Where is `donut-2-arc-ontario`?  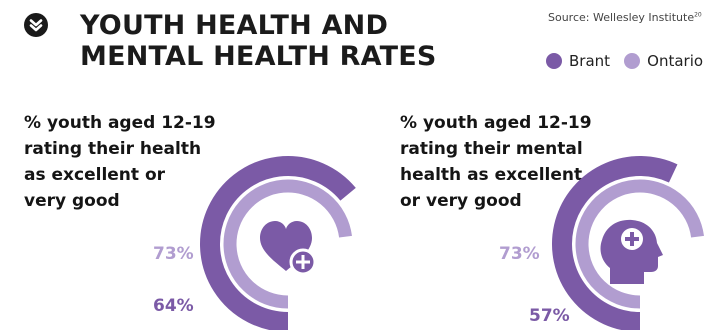
donut-2-arc-ontario is located at coordinates (639, 244).